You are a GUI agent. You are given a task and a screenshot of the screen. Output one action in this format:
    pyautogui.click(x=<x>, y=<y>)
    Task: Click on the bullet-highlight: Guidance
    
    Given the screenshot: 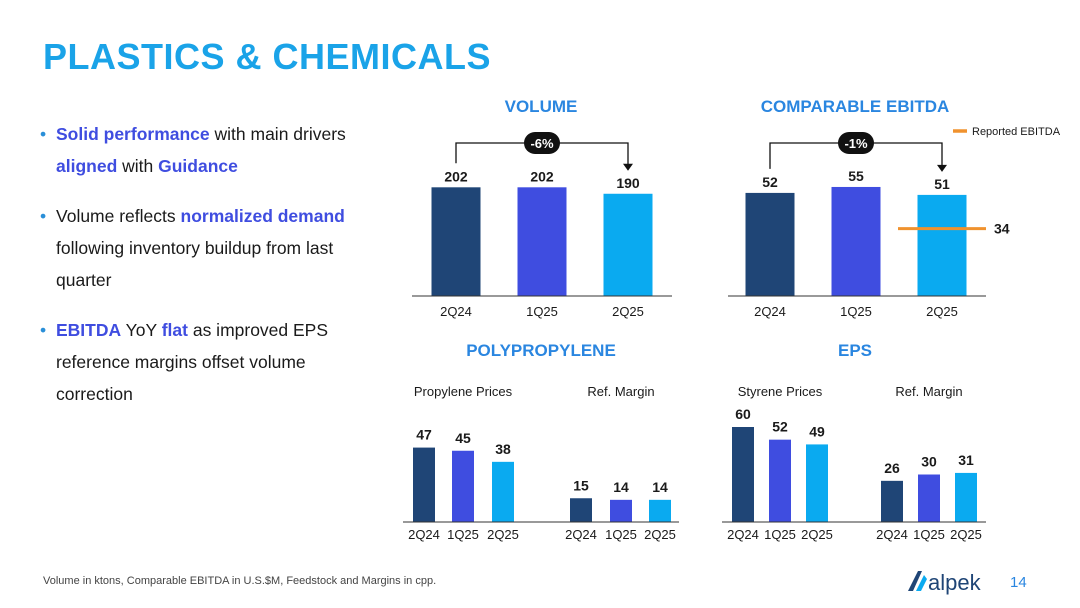 What is the action you would take?
    pyautogui.click(x=198, y=166)
    